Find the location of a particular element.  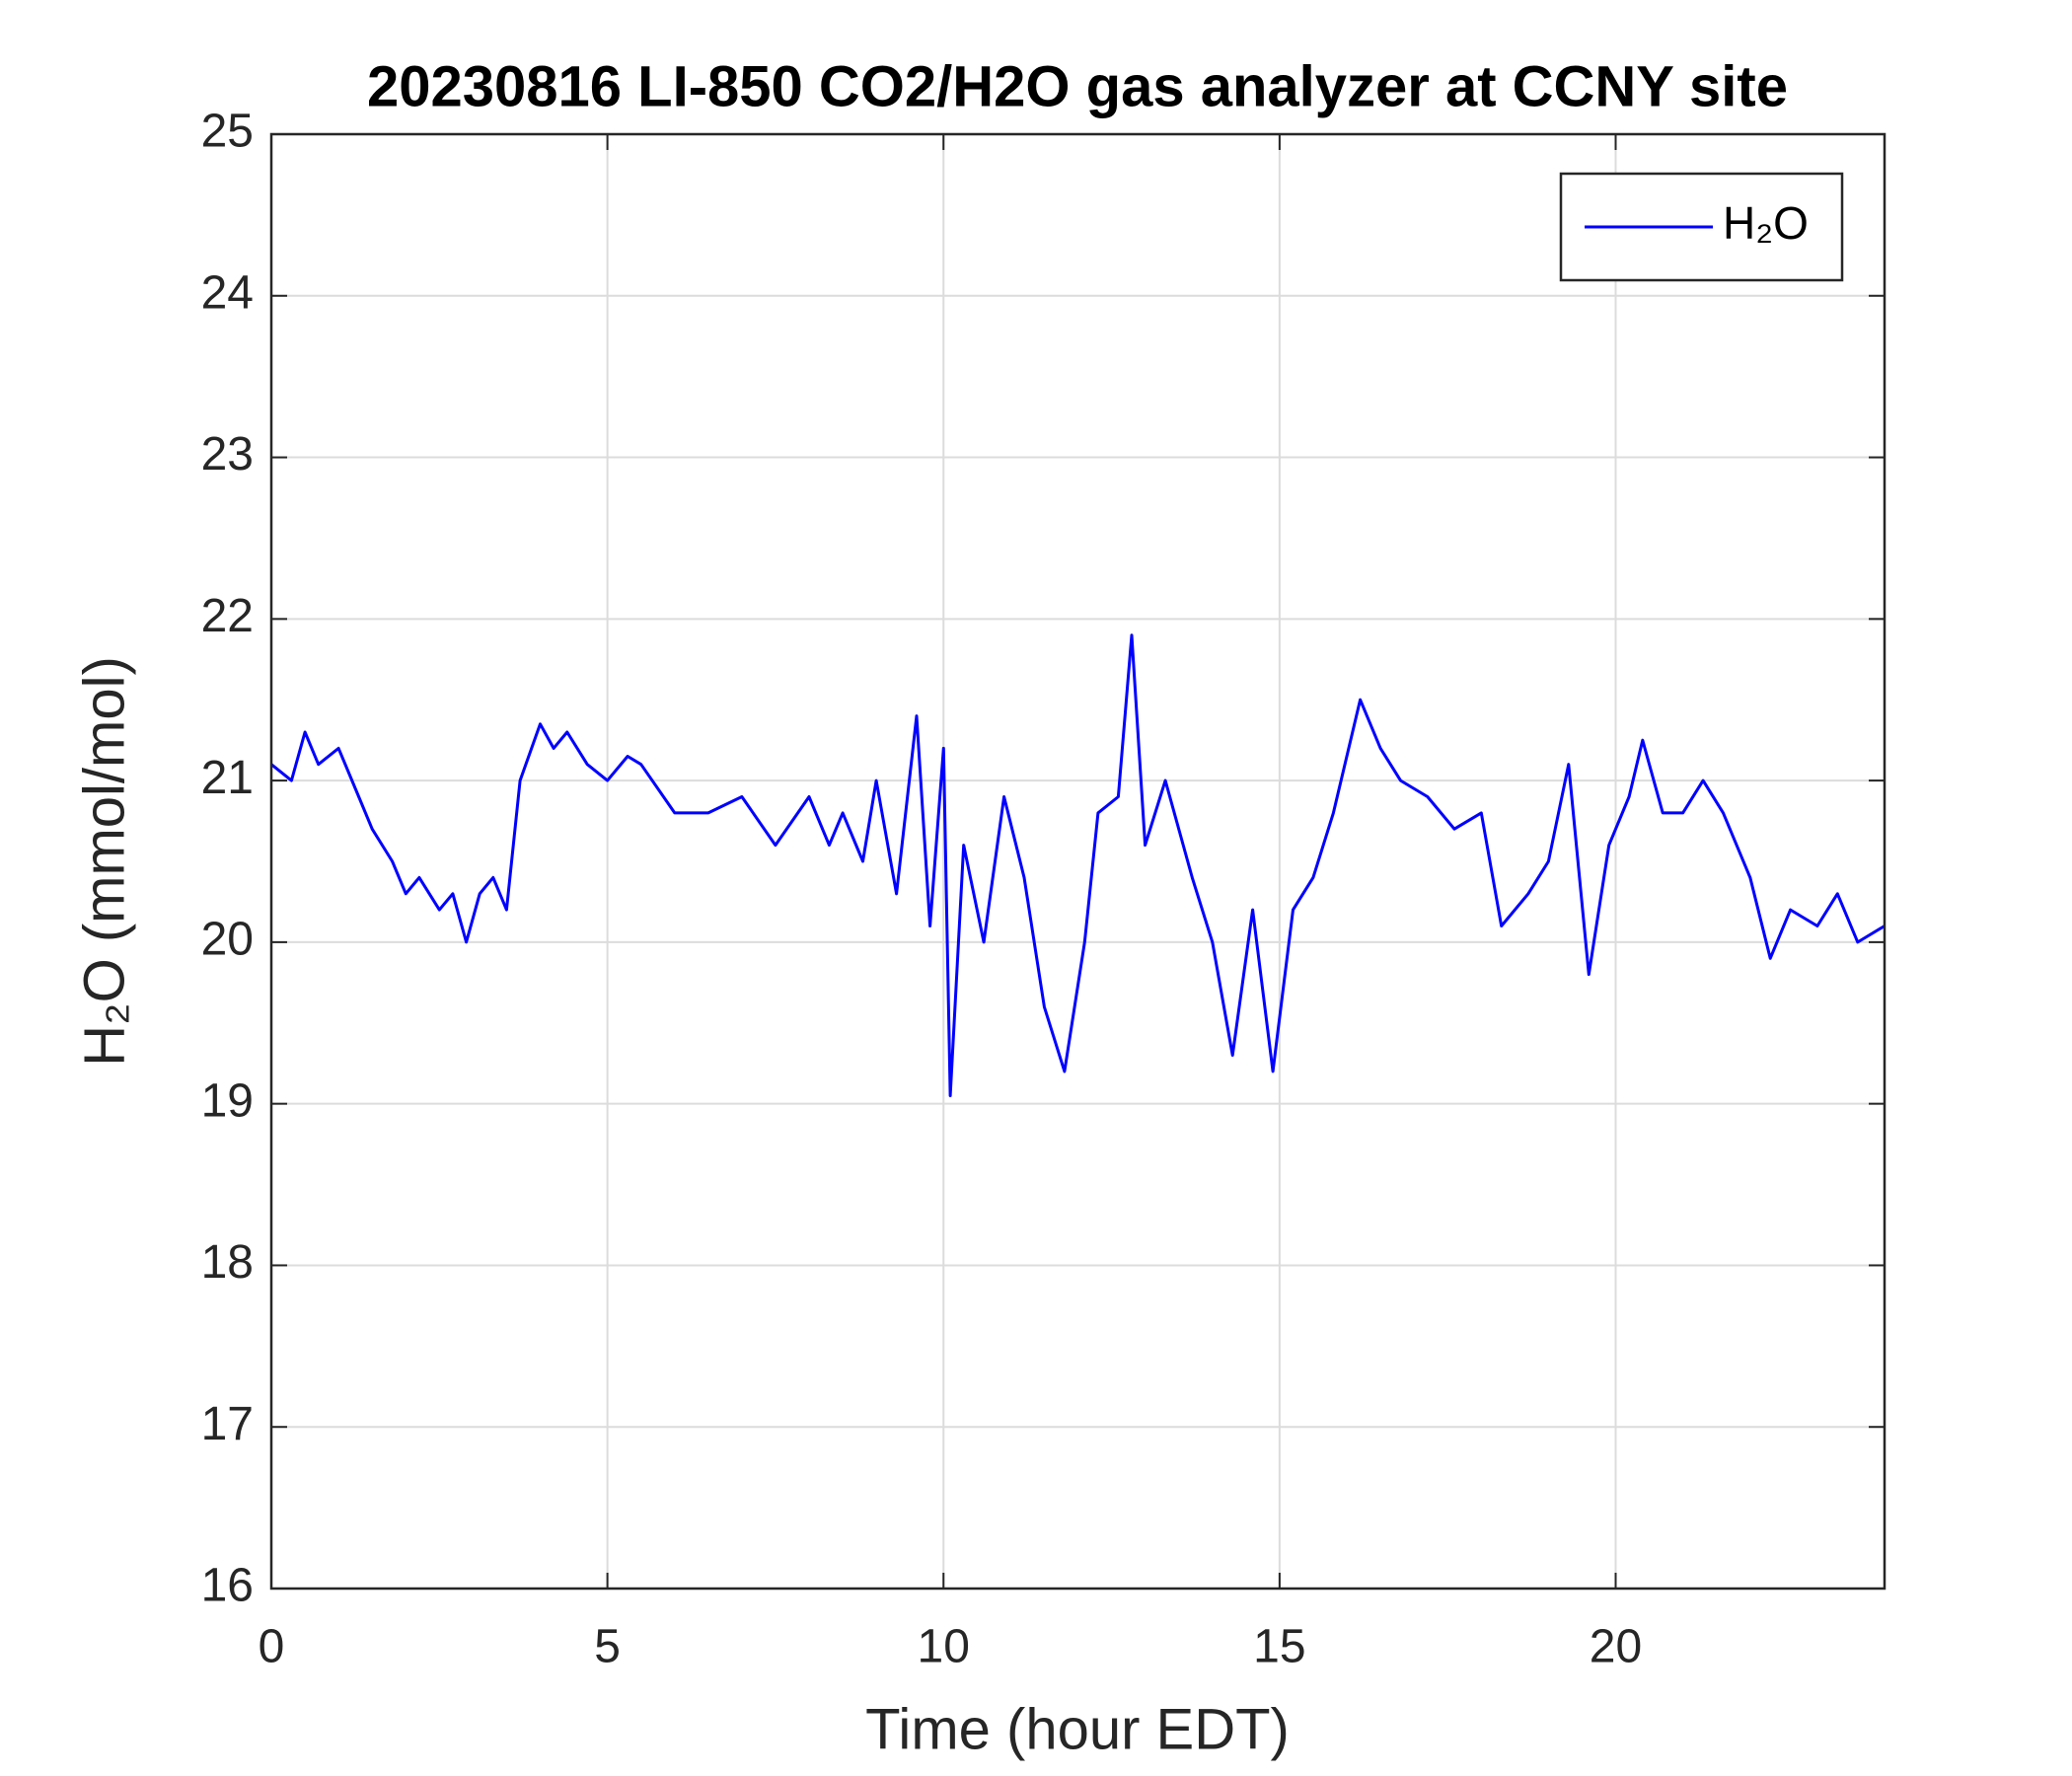

y-tick-label: 19 is located at coordinates (228, 1100).